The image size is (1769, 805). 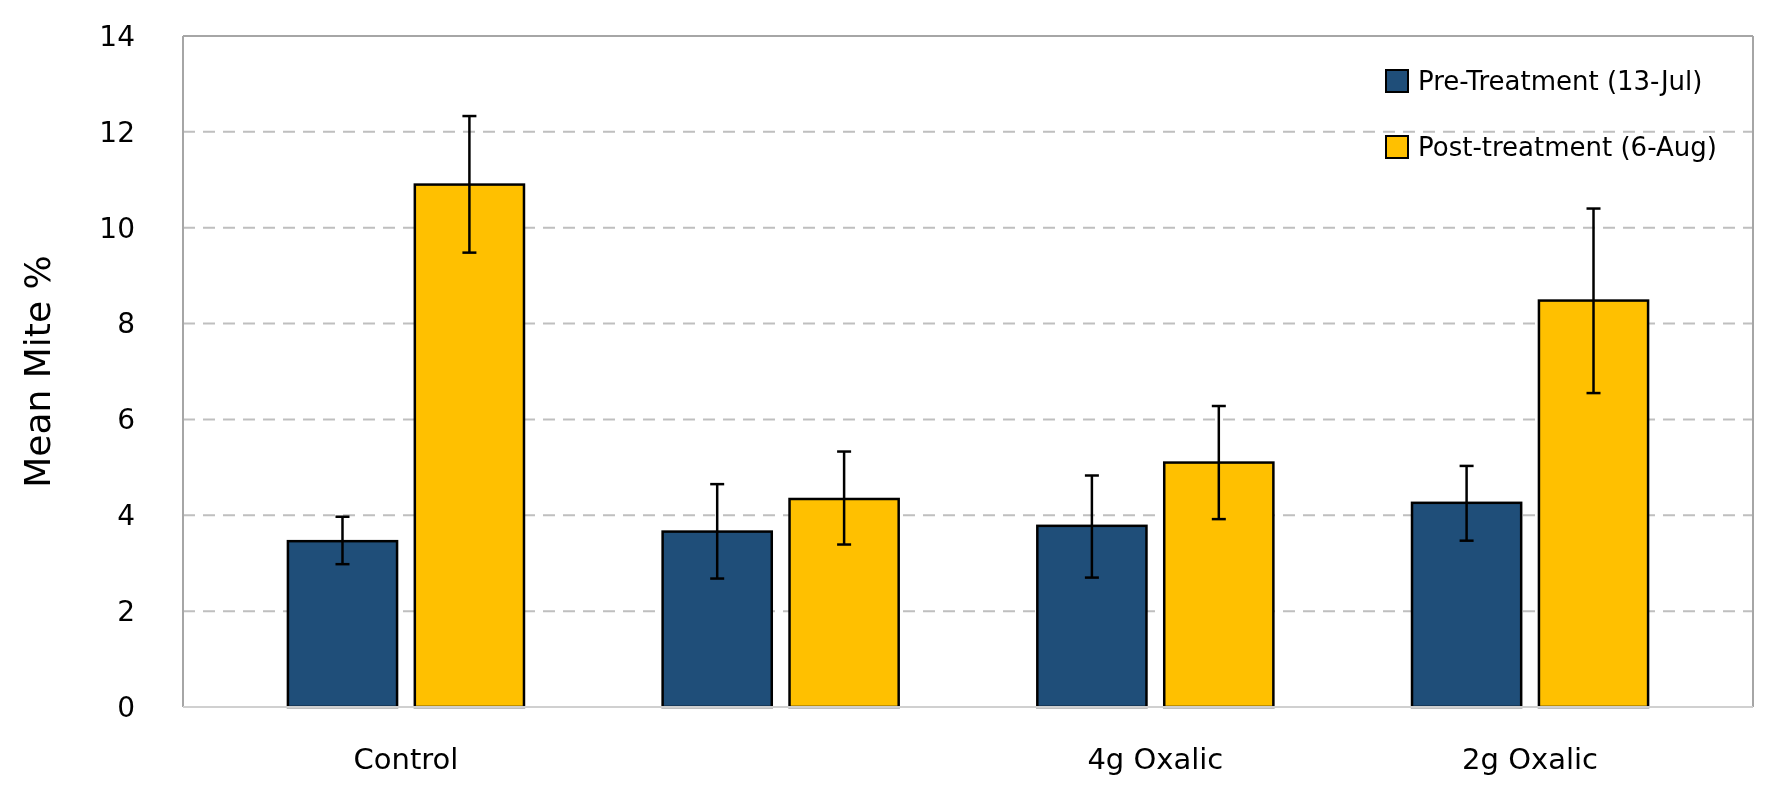 I want to click on legend-label: Post-treatment (6-Aug), so click(x=1567, y=147).